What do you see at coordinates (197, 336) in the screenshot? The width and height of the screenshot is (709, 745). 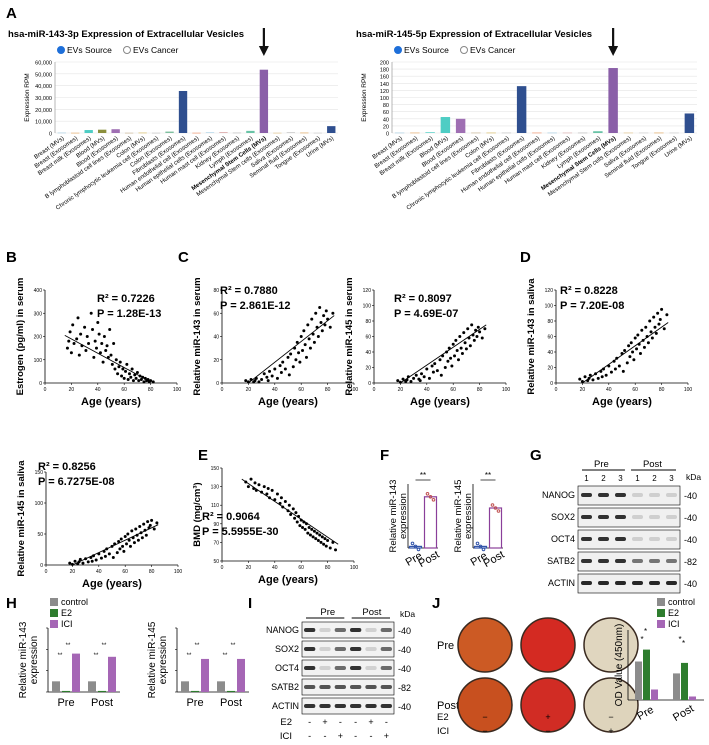 I see `y-axis-label: Relative miR-143 in serum` at bounding box center [197, 336].